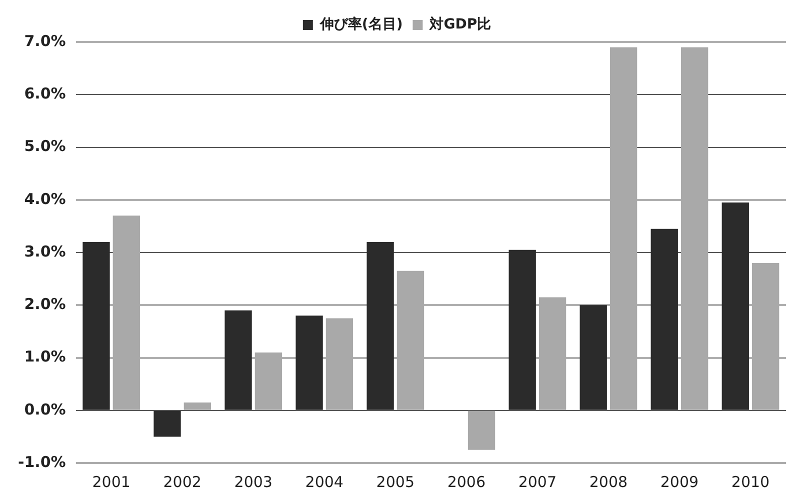 The height and width of the screenshot is (503, 798). I want to click on x-tick-label: 2001, so click(111, 481).